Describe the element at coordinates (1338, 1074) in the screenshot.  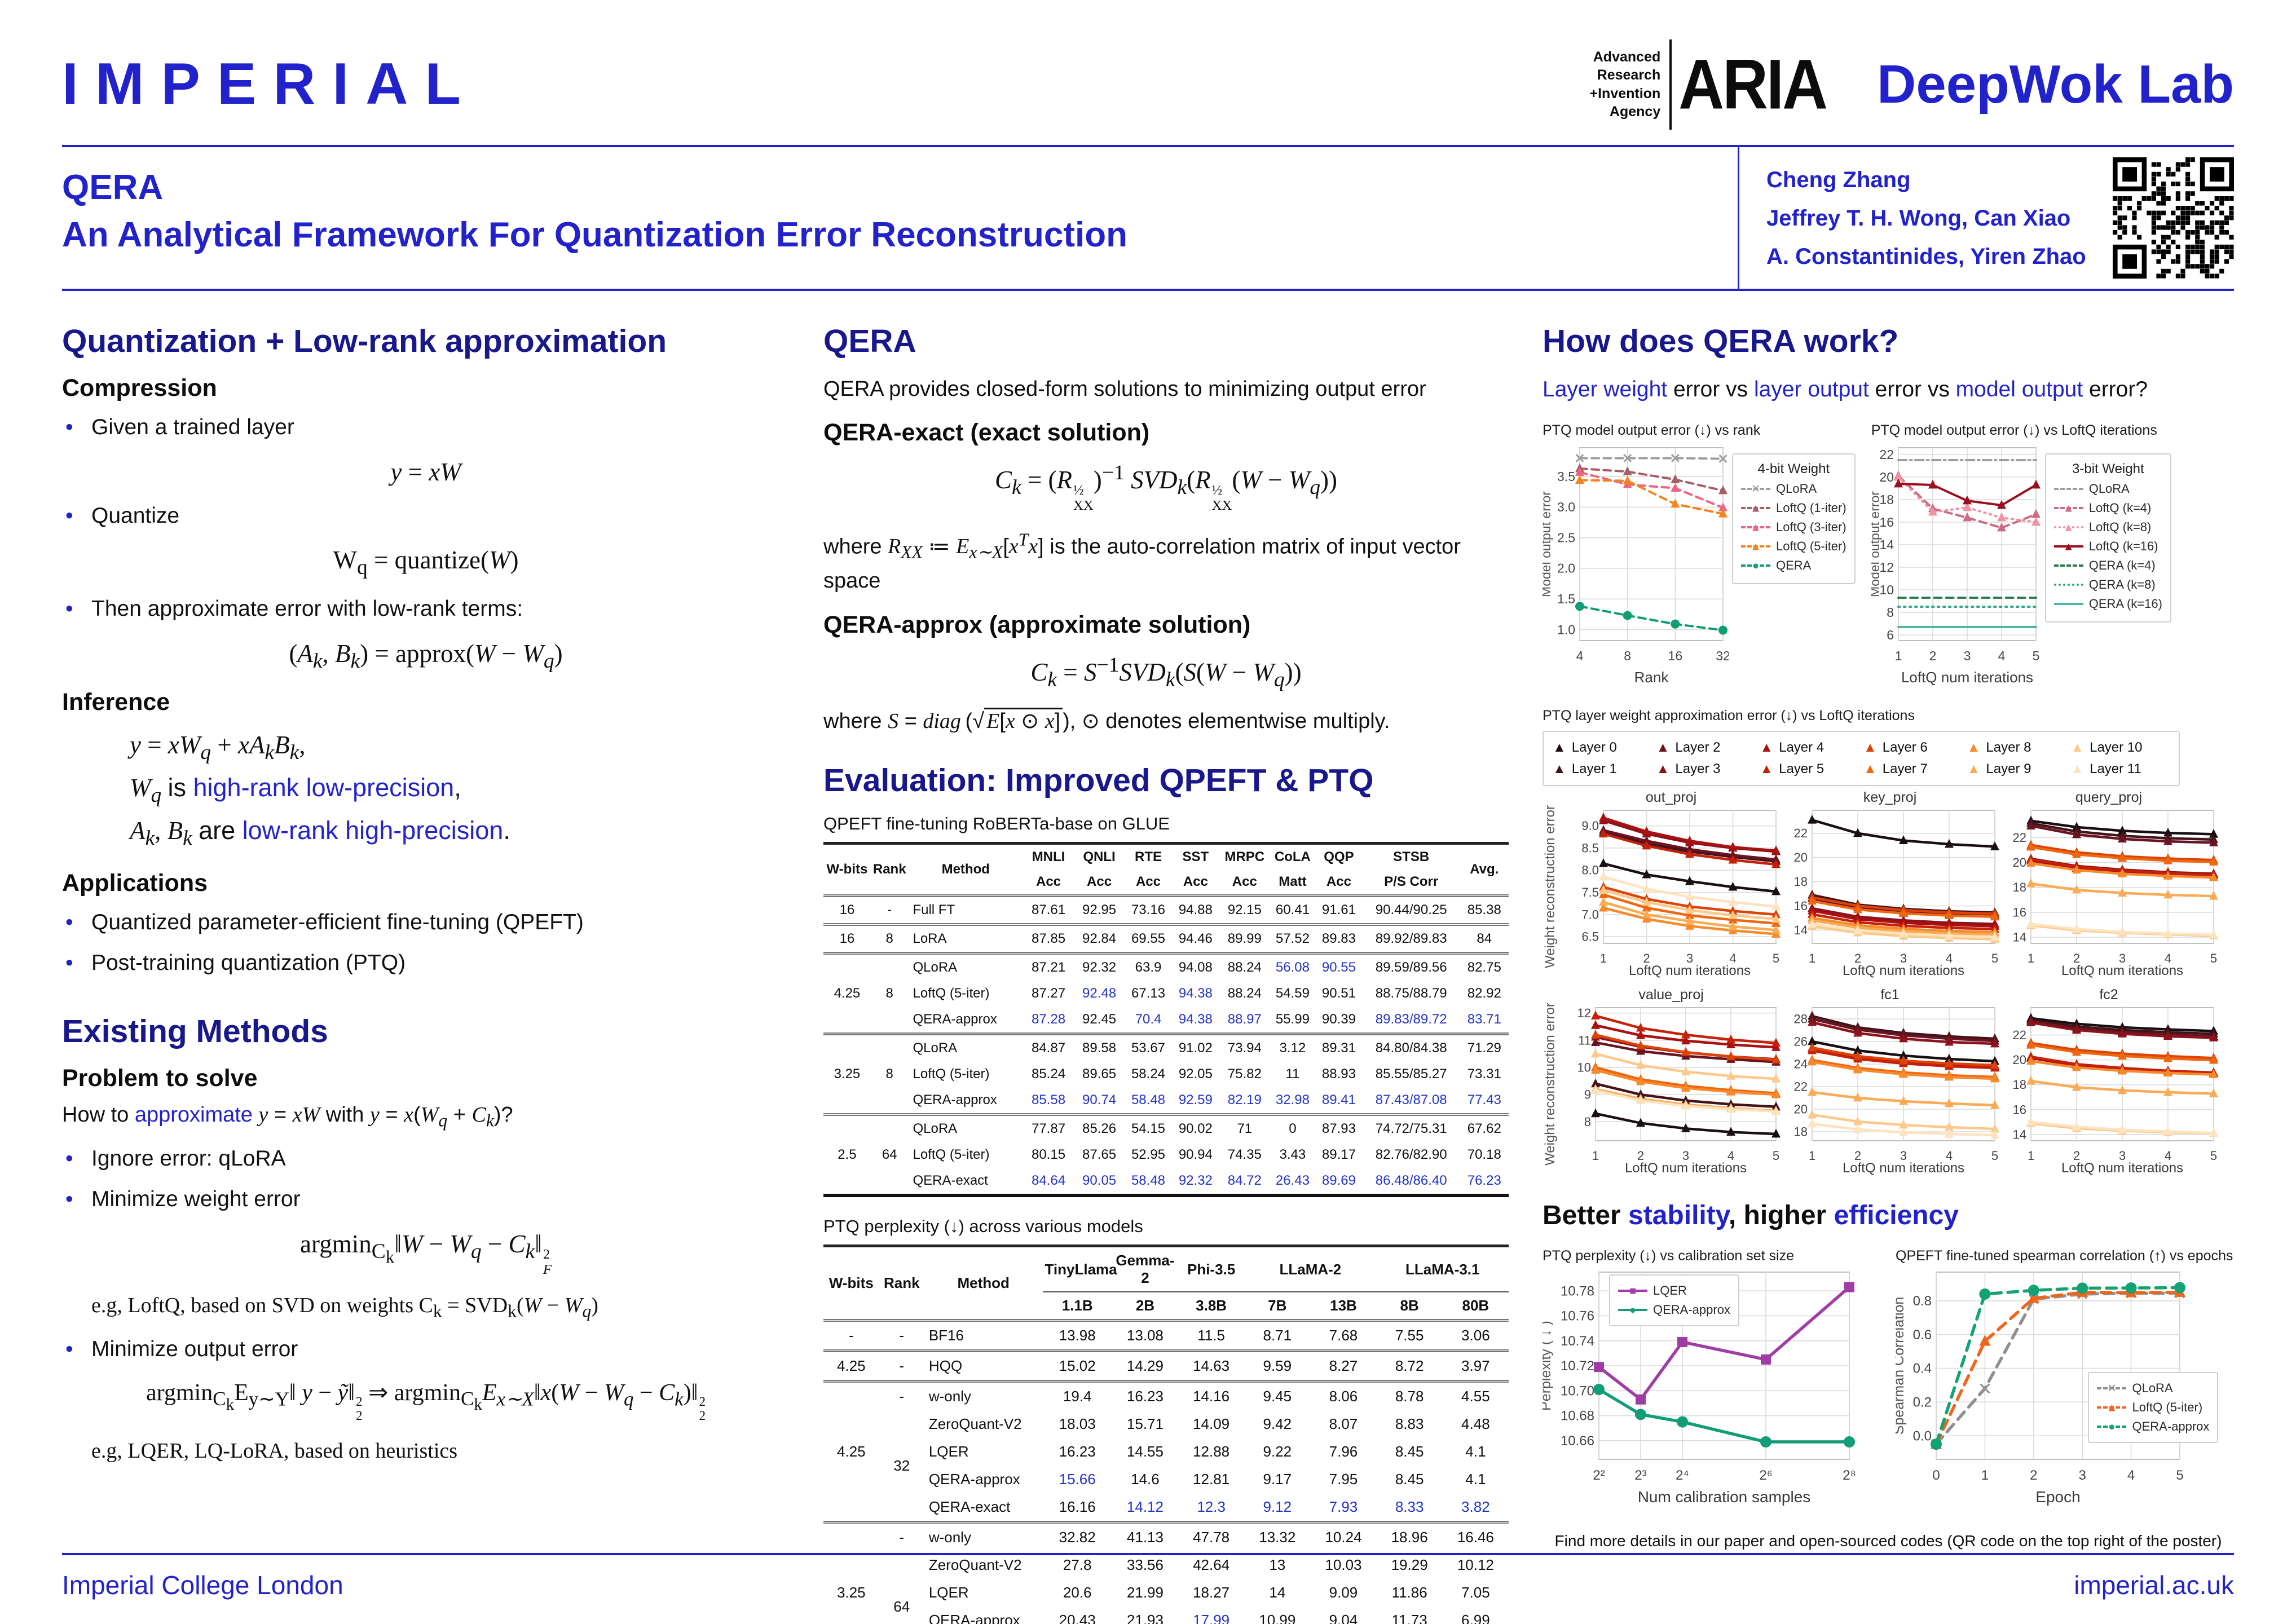
I see `table-cell: 88.93` at that location.